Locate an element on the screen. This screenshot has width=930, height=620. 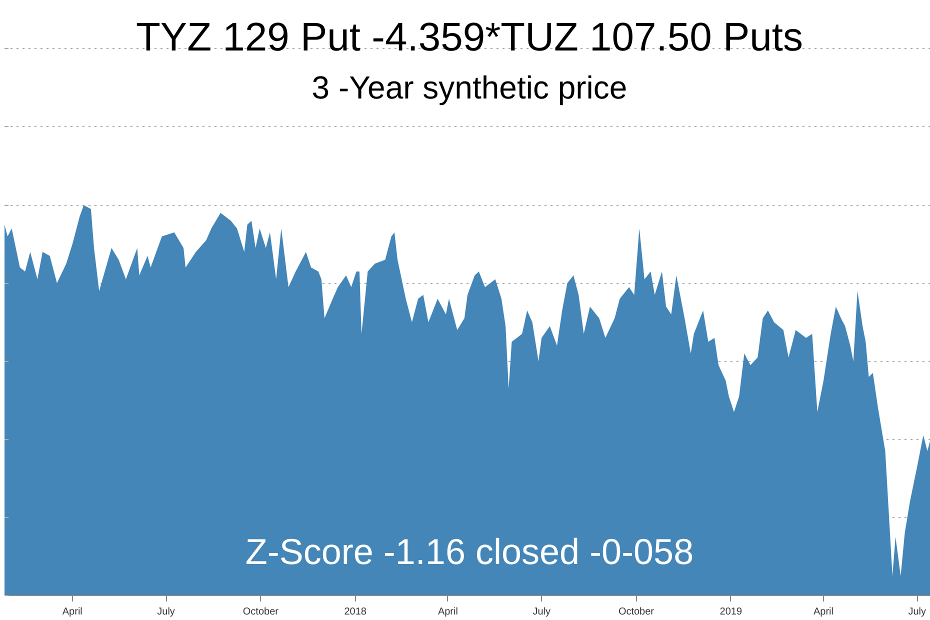
chart-title: TYZ 129 Put -4.359*TUZ 107.50 Puts is located at coordinates (470, 38).